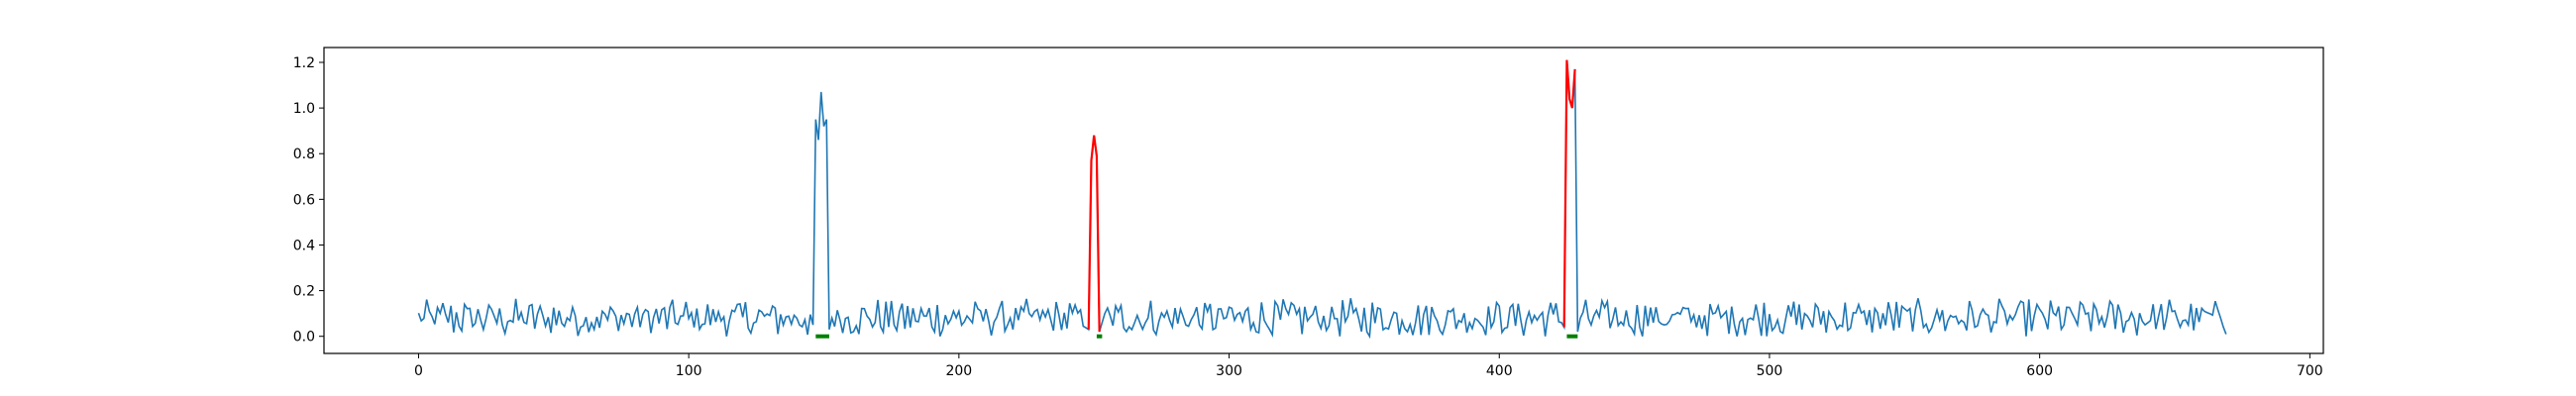 This screenshot has width=2576, height=396. What do you see at coordinates (1229, 371) in the screenshot?
I see `x-tick-label: 300` at bounding box center [1229, 371].